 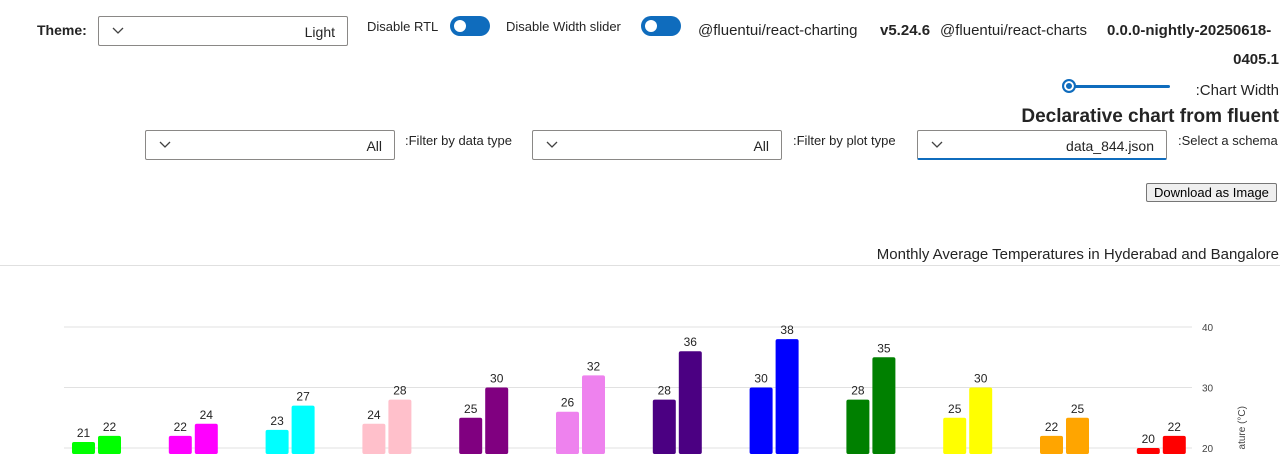 I want to click on y-tick-label: 40, so click(x=1208, y=328).